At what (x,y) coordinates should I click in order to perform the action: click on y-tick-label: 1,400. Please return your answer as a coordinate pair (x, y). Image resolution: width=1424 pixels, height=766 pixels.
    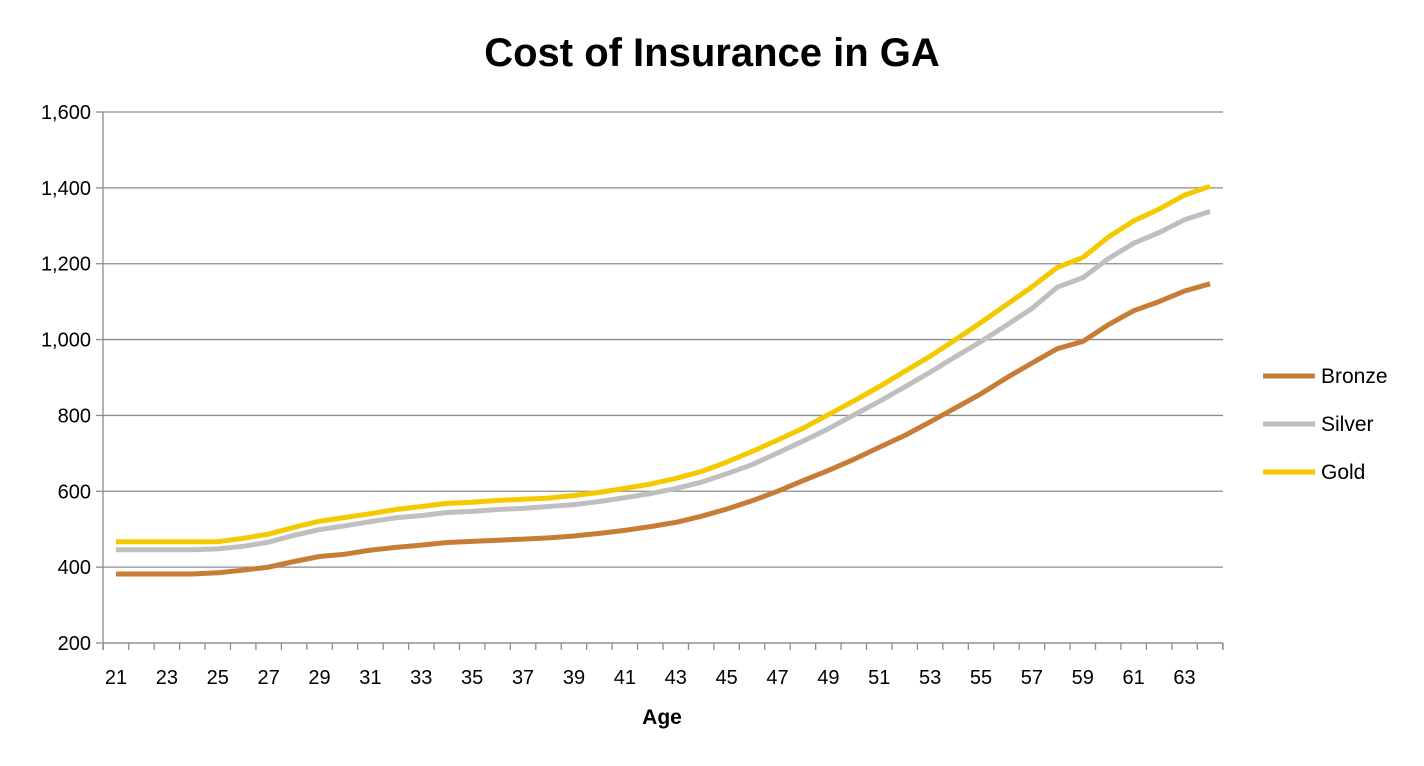
    Looking at the image, I should click on (66, 189).